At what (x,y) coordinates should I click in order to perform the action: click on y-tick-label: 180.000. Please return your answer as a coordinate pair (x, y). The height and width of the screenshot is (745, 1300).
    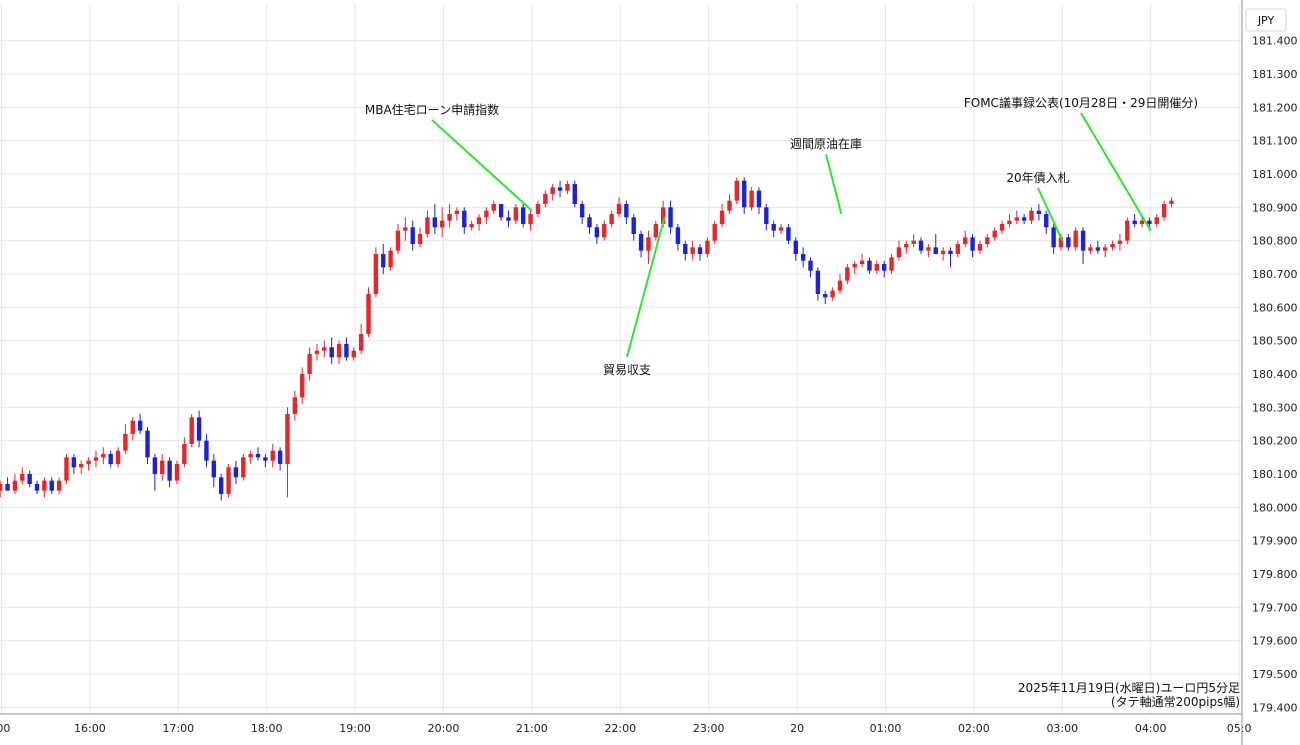
    Looking at the image, I should click on (1275, 507).